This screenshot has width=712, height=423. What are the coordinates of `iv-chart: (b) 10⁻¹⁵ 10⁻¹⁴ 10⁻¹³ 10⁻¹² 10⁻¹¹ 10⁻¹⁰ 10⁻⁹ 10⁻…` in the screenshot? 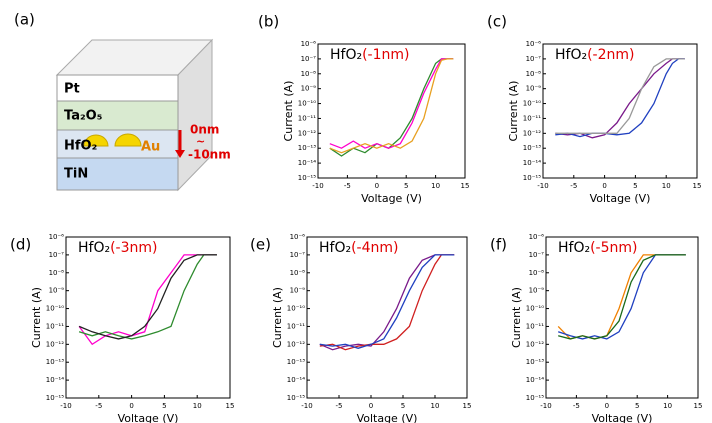 It's located at (363, 109).